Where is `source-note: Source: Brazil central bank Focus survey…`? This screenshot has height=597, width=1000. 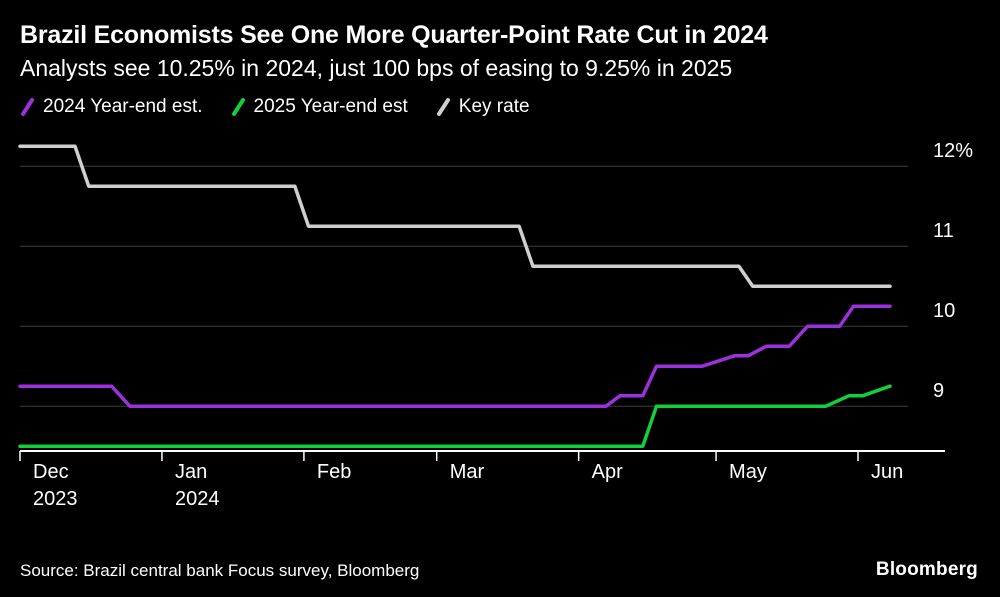 source-note: Source: Brazil central bank Focus survey… is located at coordinates (220, 570).